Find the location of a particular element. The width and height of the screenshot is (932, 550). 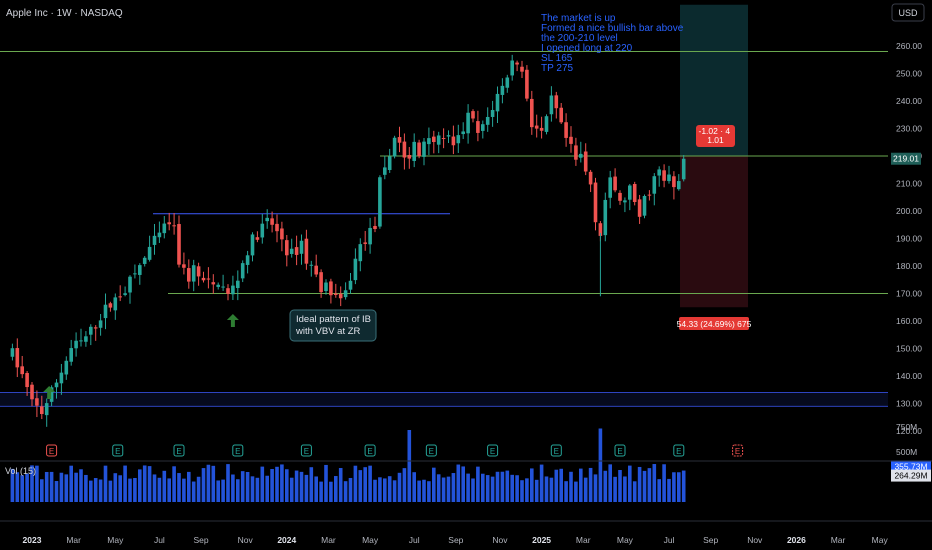

time-tick-label: May is located at coordinates (625, 540).